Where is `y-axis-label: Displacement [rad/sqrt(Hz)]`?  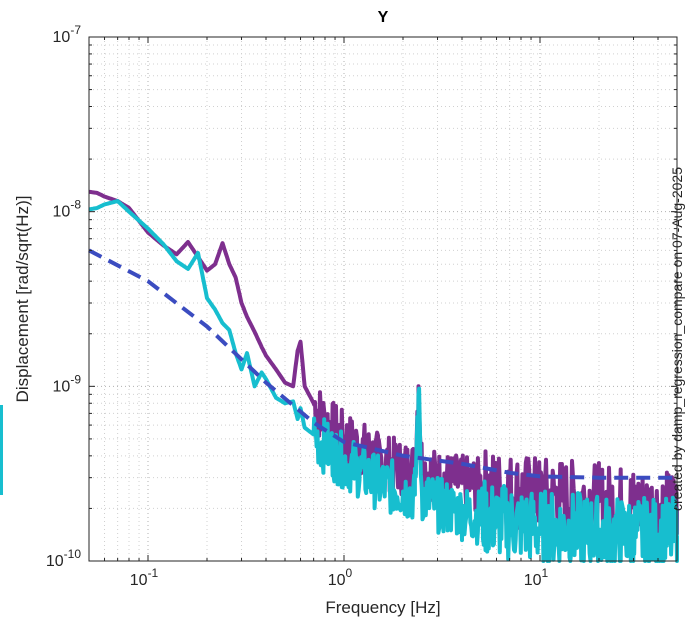 y-axis-label: Displacement [rad/sqrt(Hz)] is located at coordinates (22, 299).